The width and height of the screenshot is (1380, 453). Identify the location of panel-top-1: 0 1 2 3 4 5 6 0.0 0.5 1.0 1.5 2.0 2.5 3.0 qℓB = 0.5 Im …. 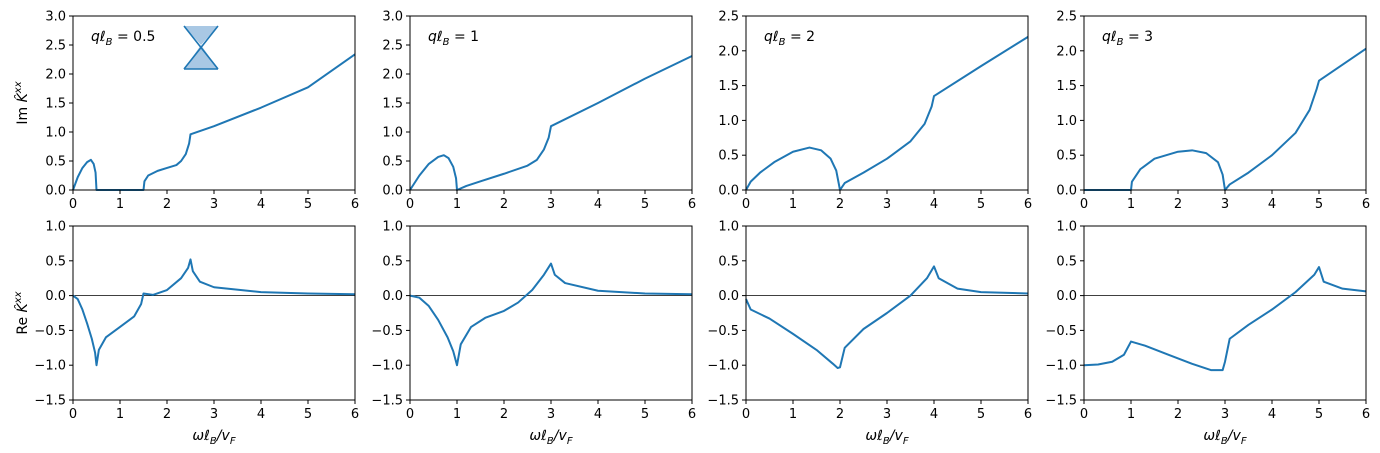
(186, 111).